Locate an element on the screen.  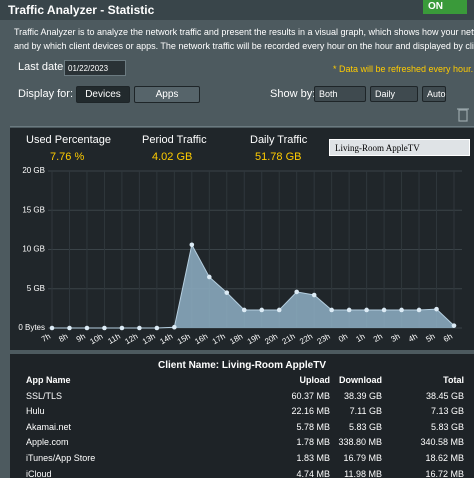
x-tick-label: 9h is located at coordinates (81, 338).